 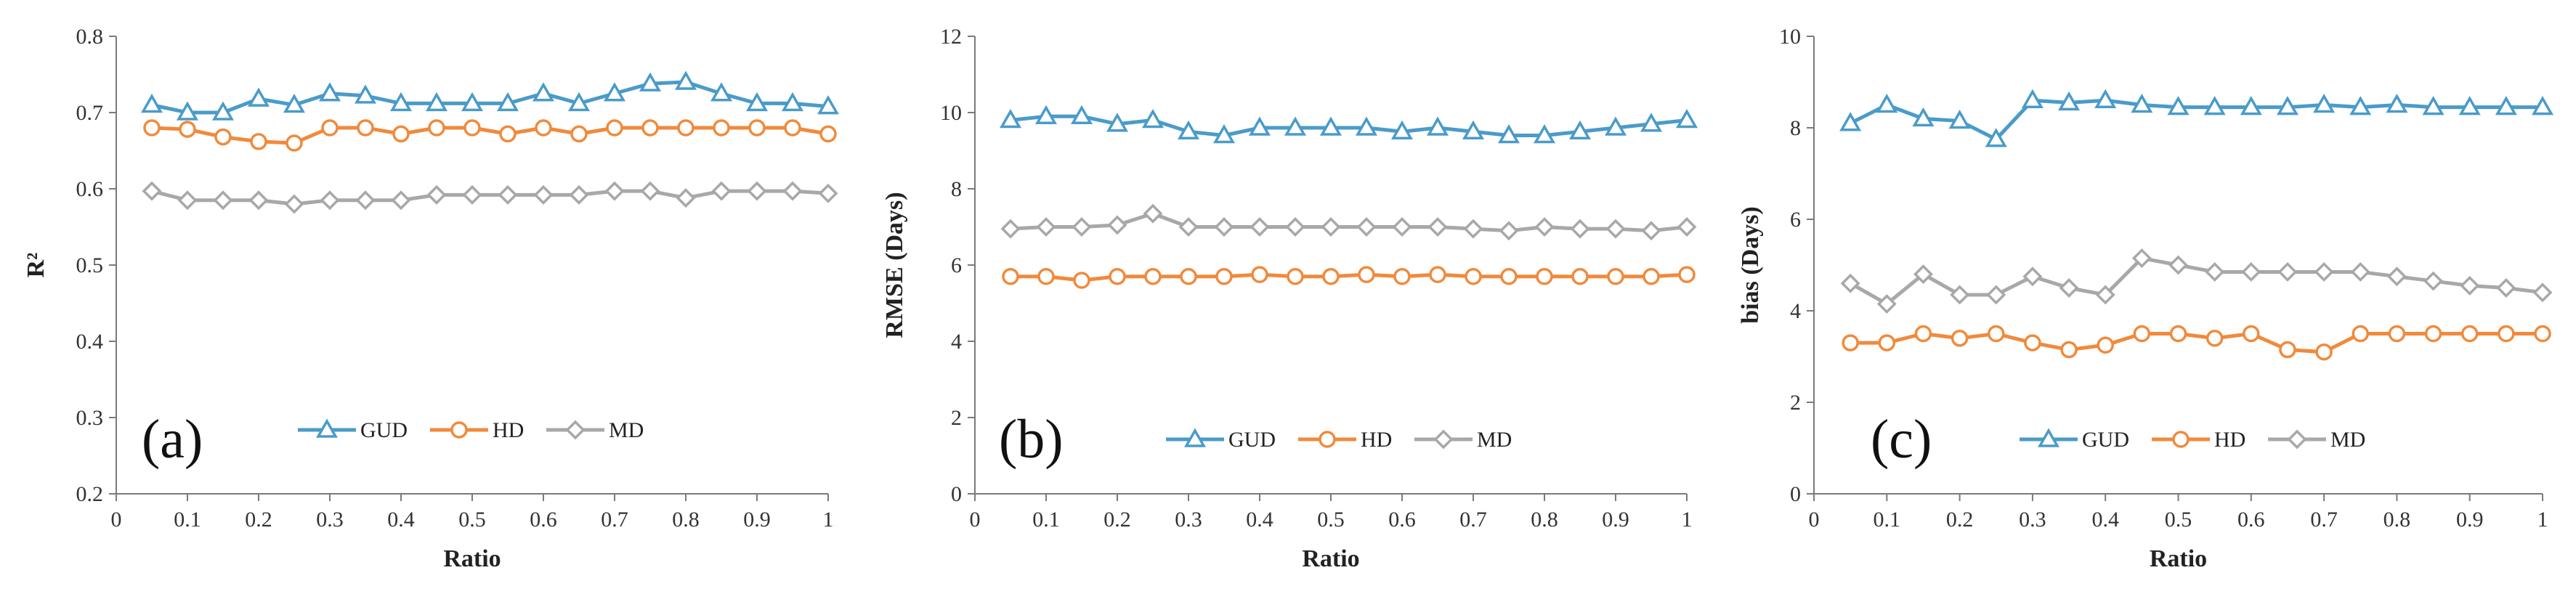 What do you see at coordinates (90, 37) in the screenshot?
I see `chart-a-ytick-label-6: 0.8` at bounding box center [90, 37].